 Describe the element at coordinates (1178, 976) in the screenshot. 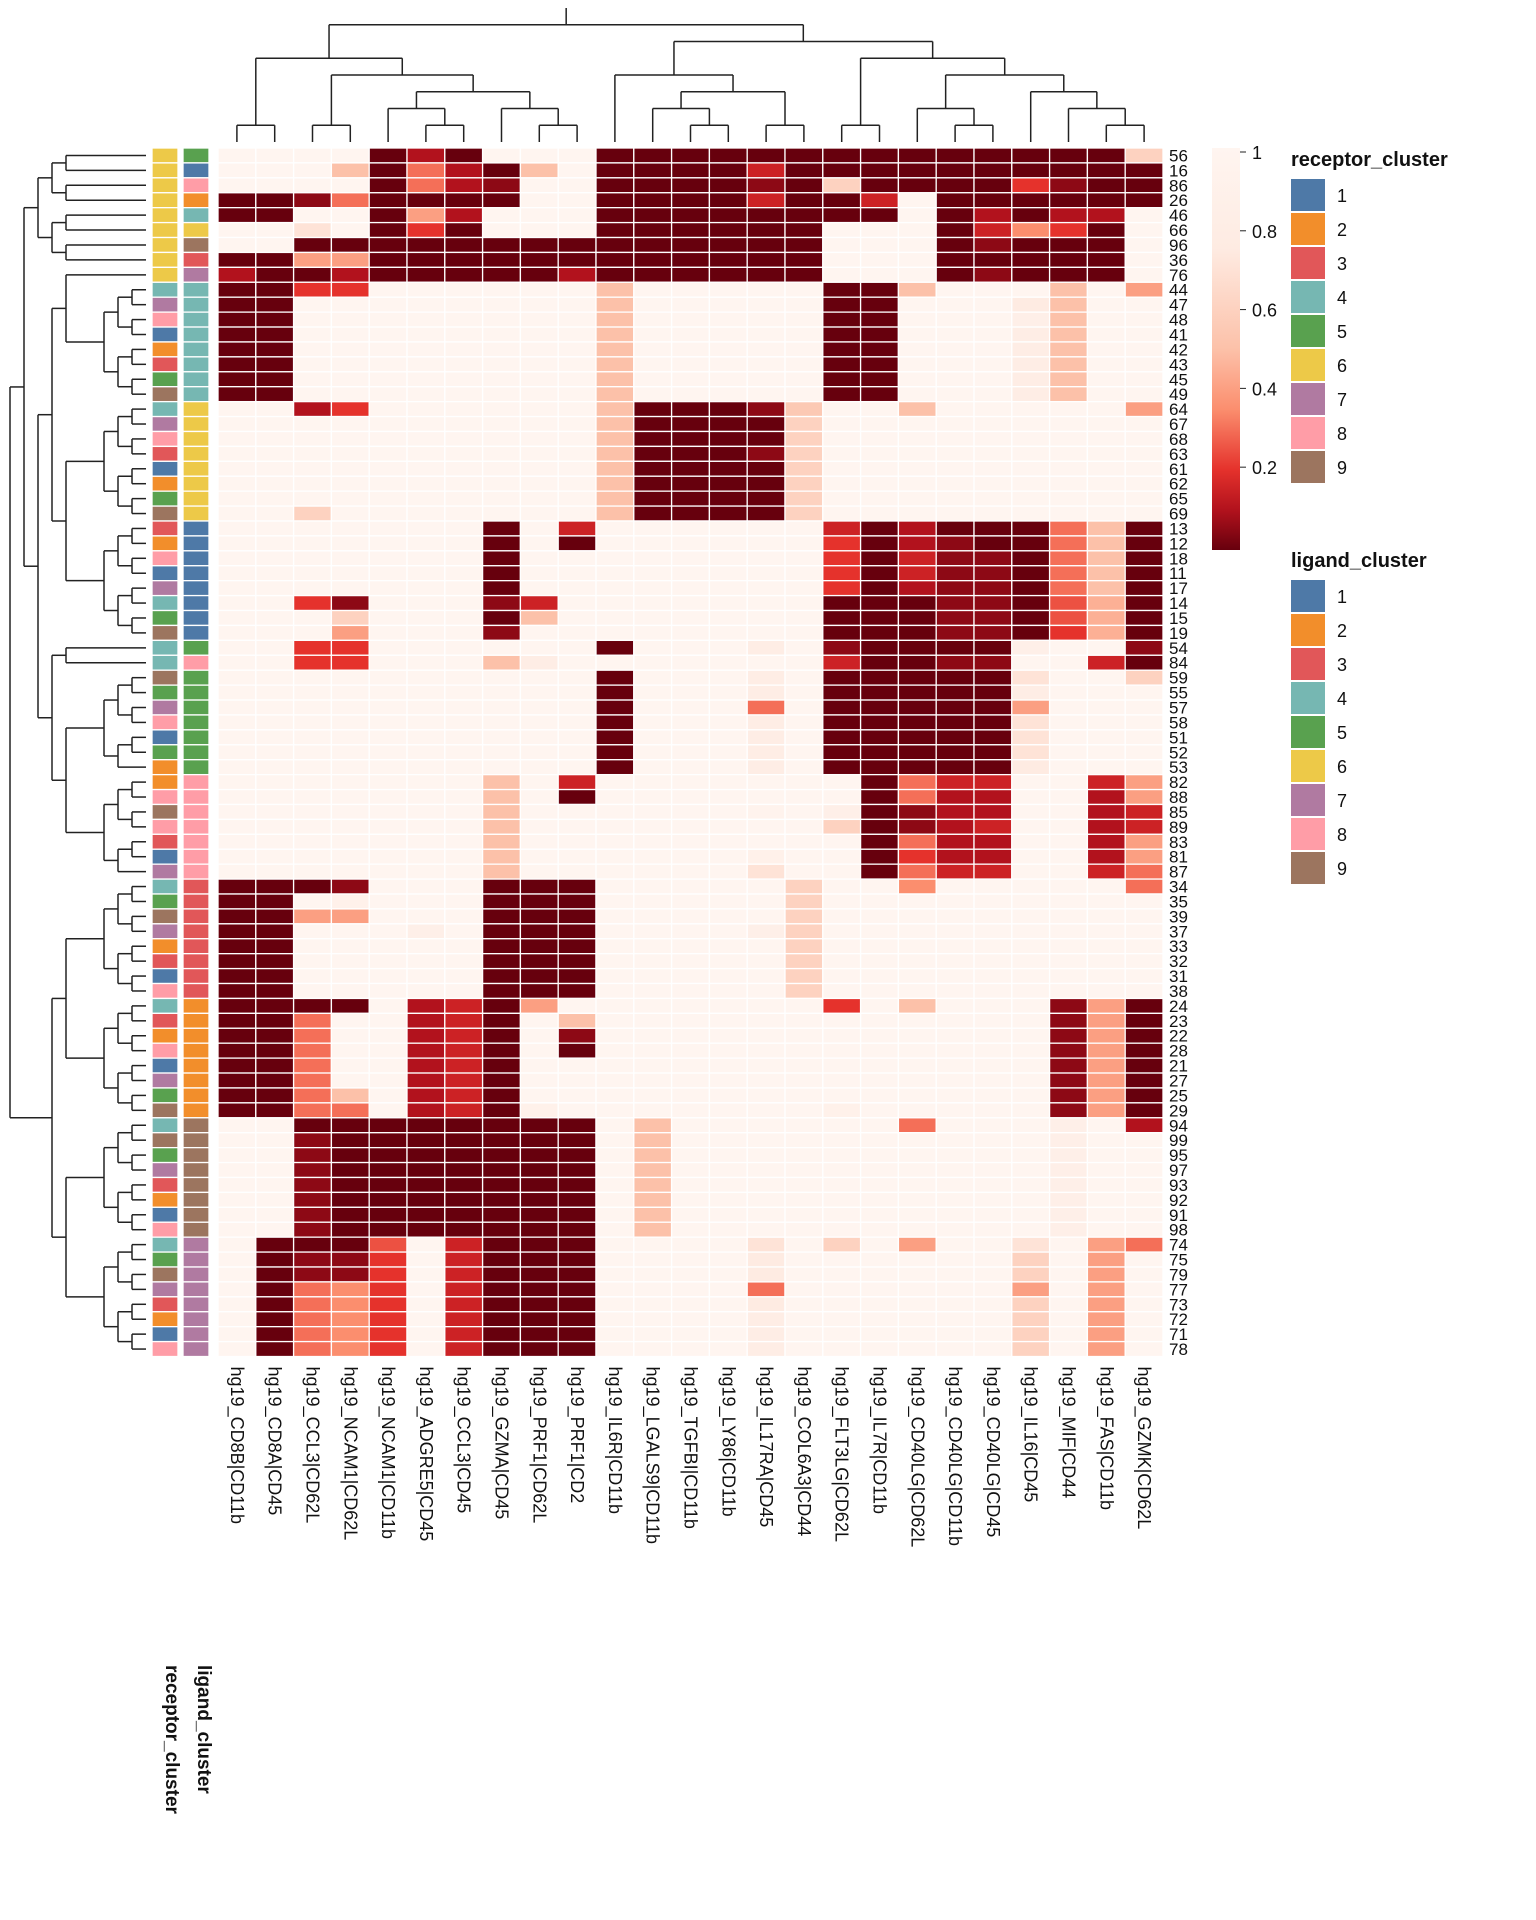

I see `row-label: 31` at that location.